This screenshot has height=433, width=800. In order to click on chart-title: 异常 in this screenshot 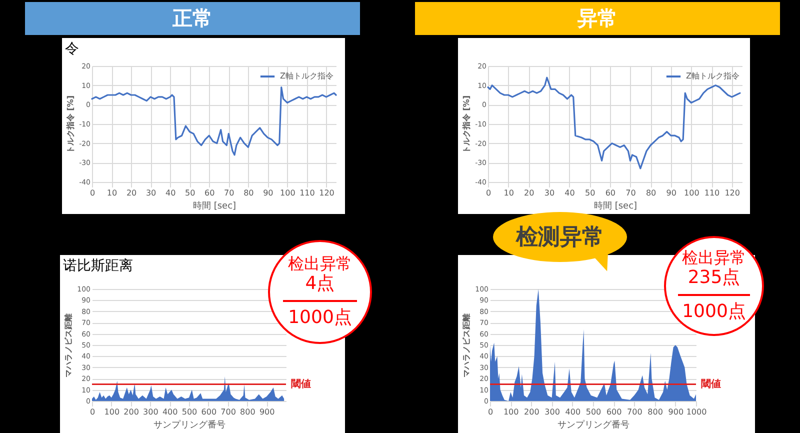, I will do `click(597, 18)`.